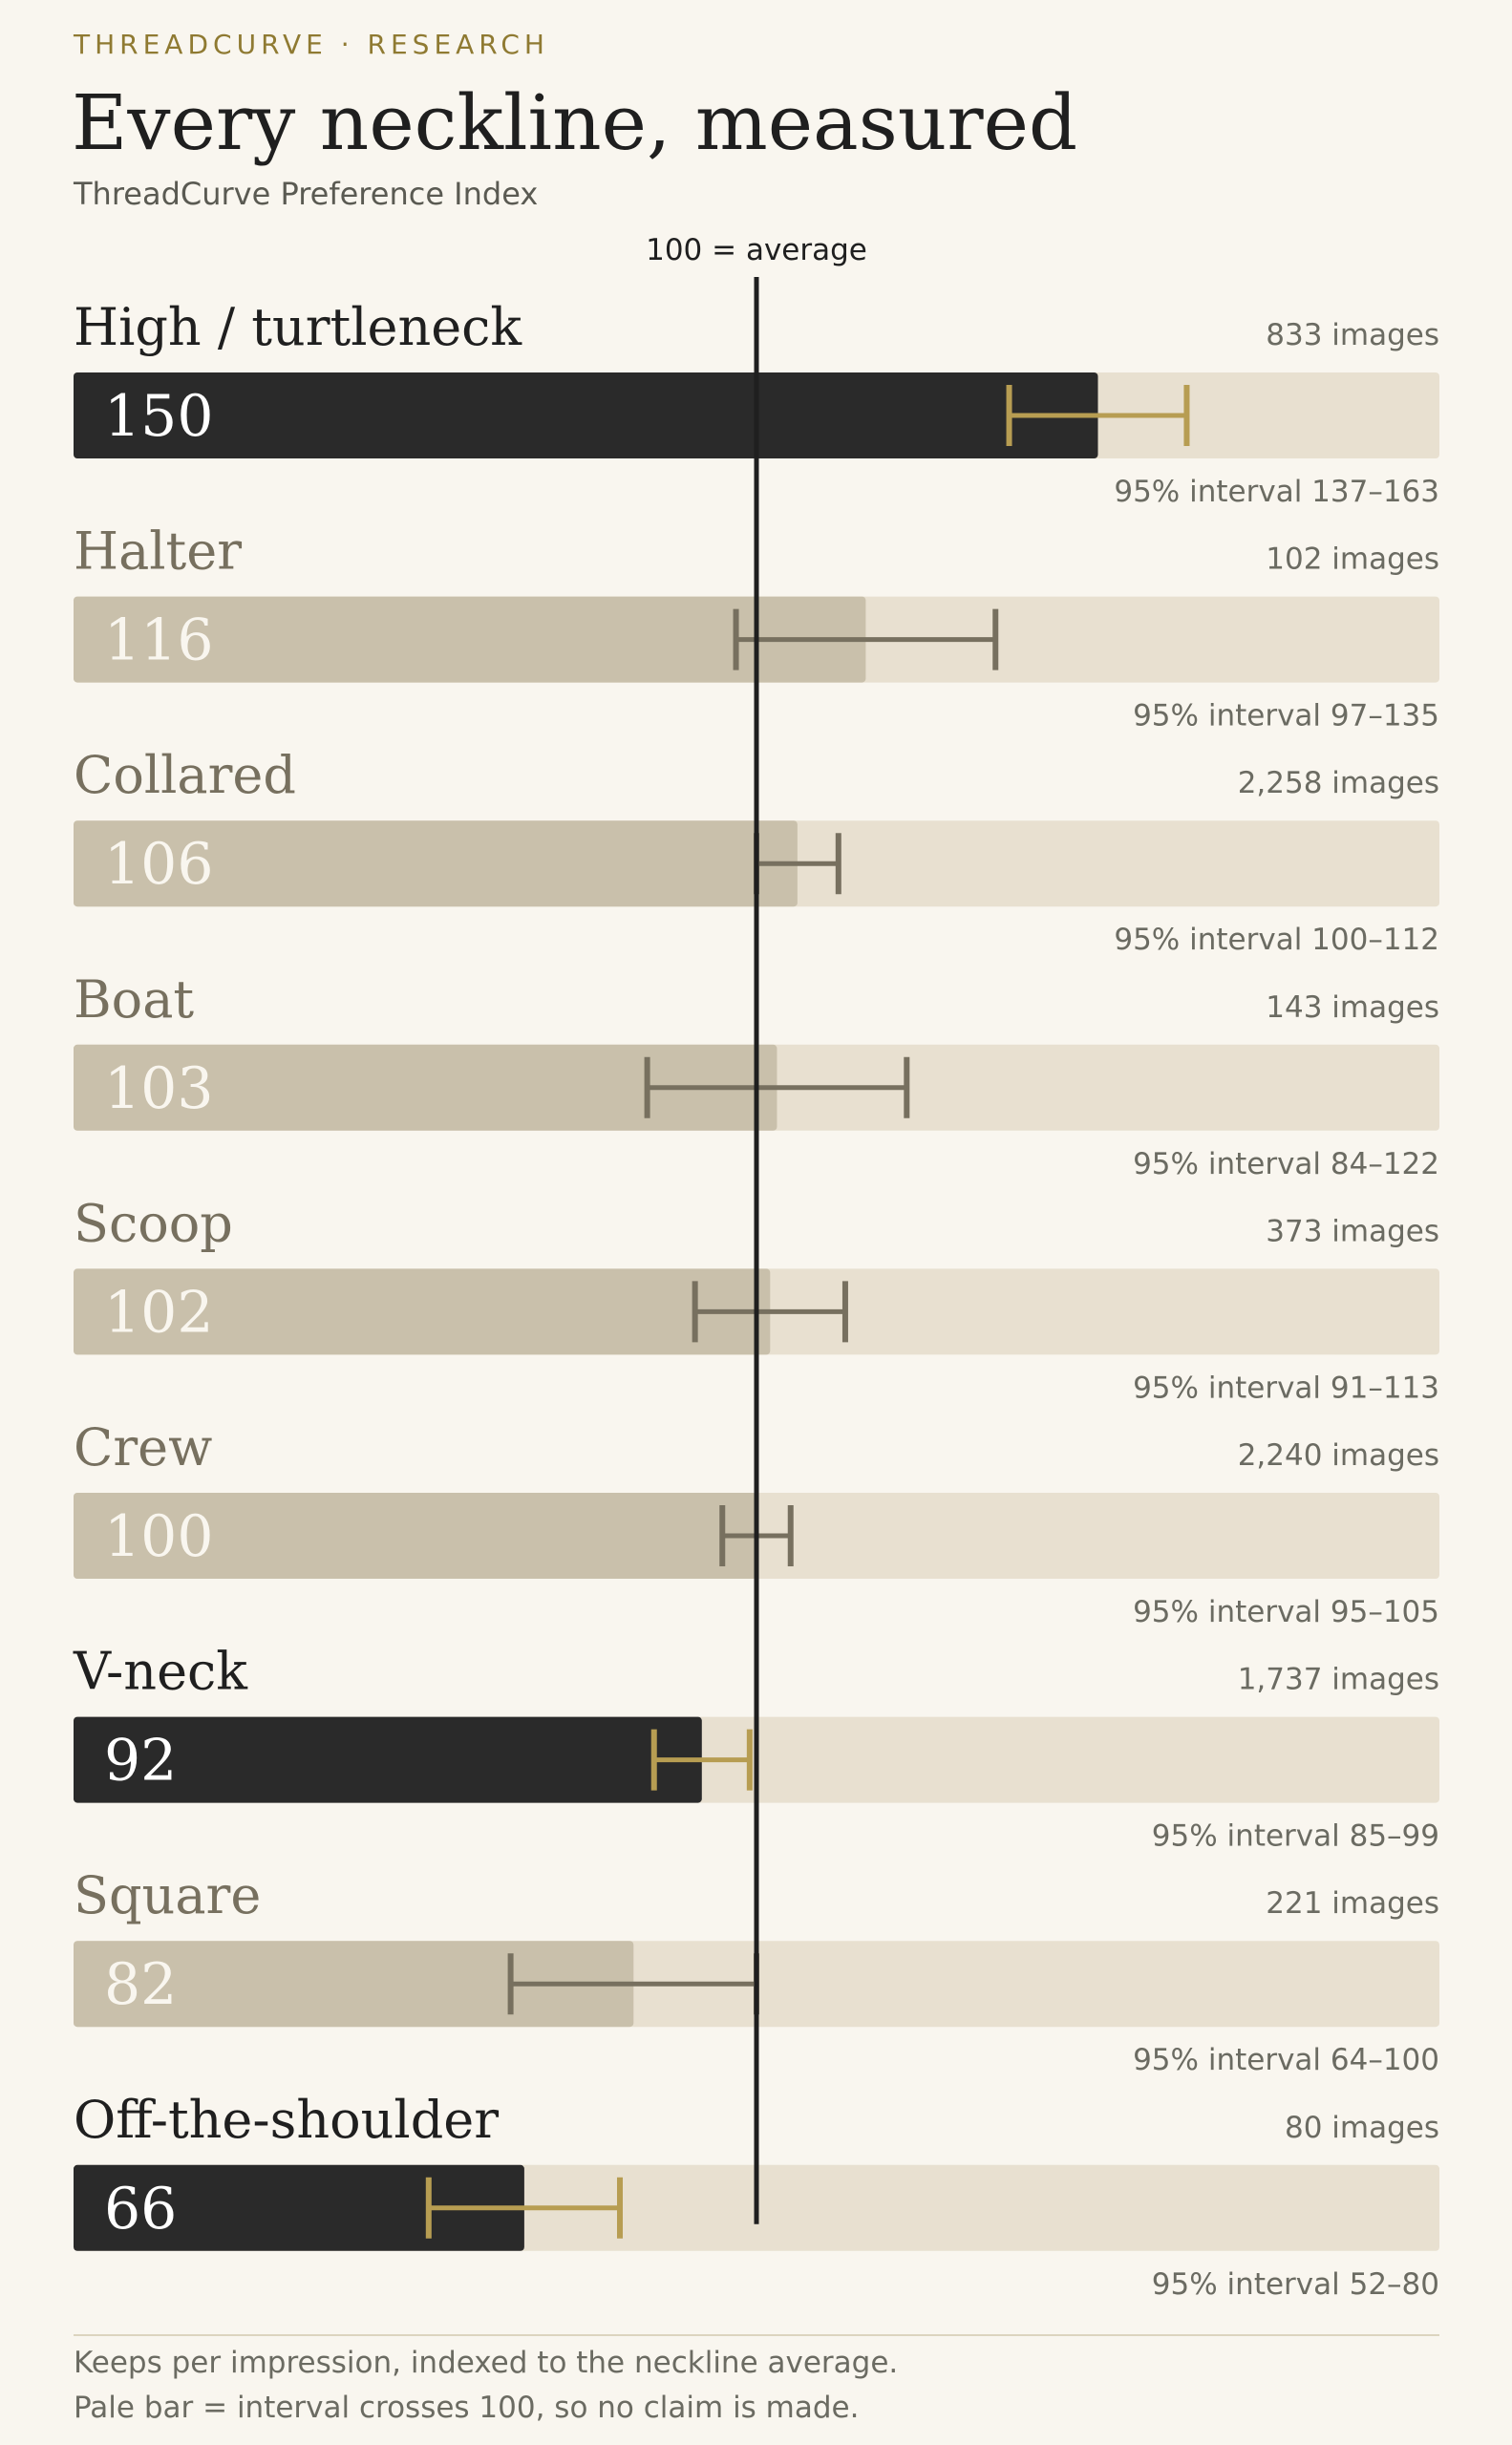 The width and height of the screenshot is (1512, 2445). I want to click on category-label: Scoop, so click(153, 1223).